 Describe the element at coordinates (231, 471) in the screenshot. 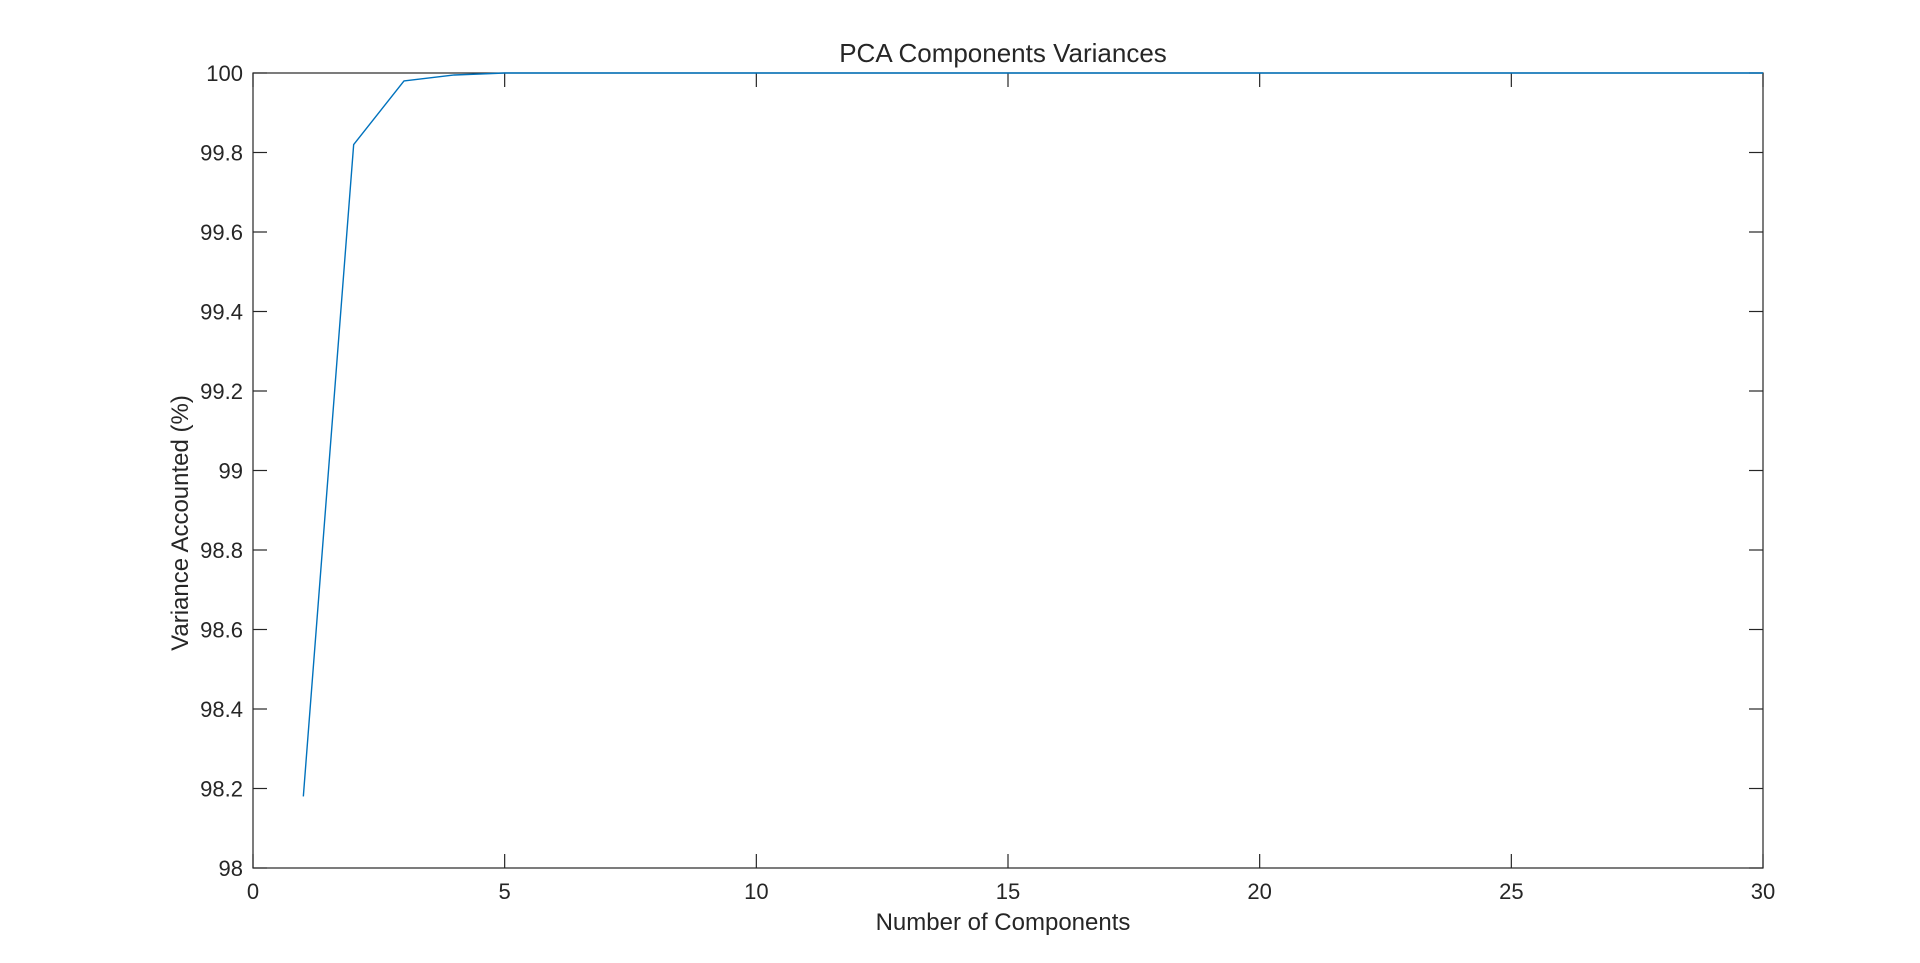

I see `y-tick-label: 99` at that location.